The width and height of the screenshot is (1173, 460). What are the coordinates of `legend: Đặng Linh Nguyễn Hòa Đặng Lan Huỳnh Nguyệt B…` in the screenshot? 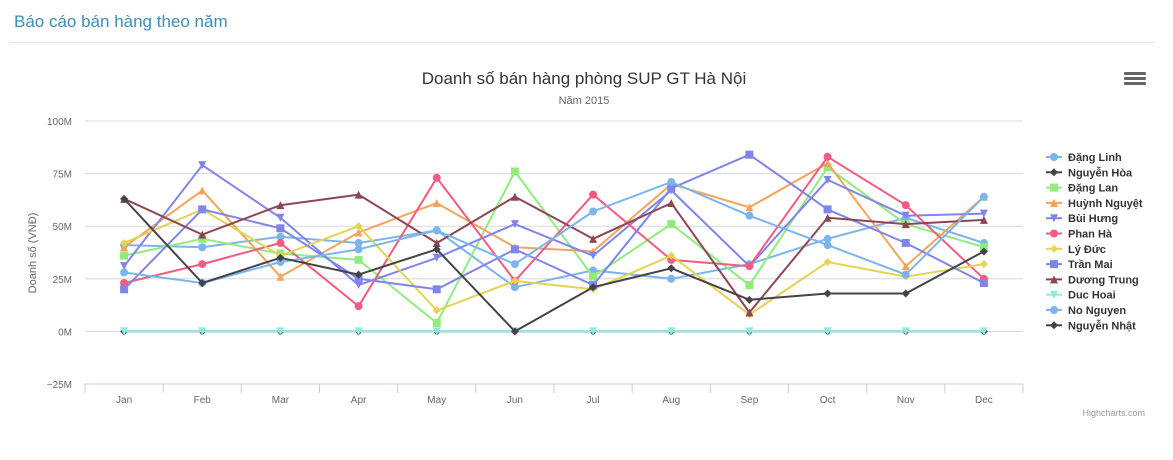 It's located at (1094, 242).